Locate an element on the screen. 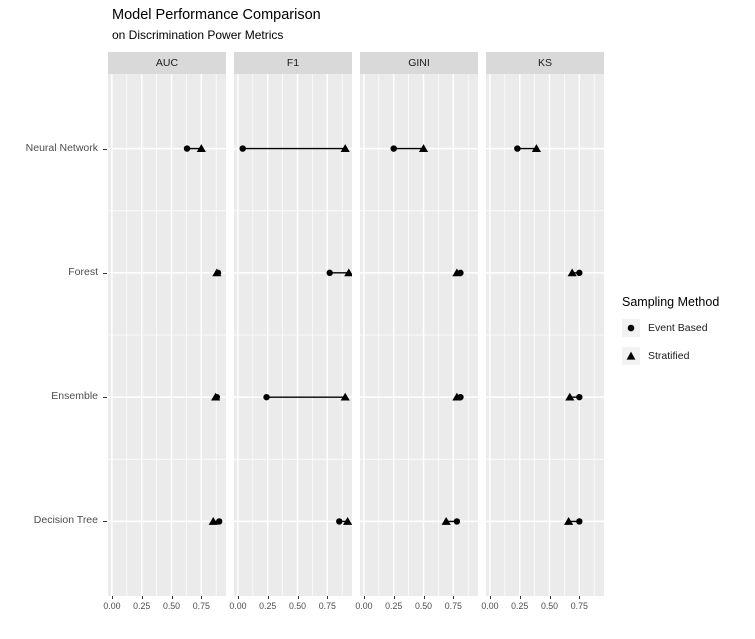 This screenshot has width=755, height=639. facet-panel-ks is located at coordinates (545, 335).